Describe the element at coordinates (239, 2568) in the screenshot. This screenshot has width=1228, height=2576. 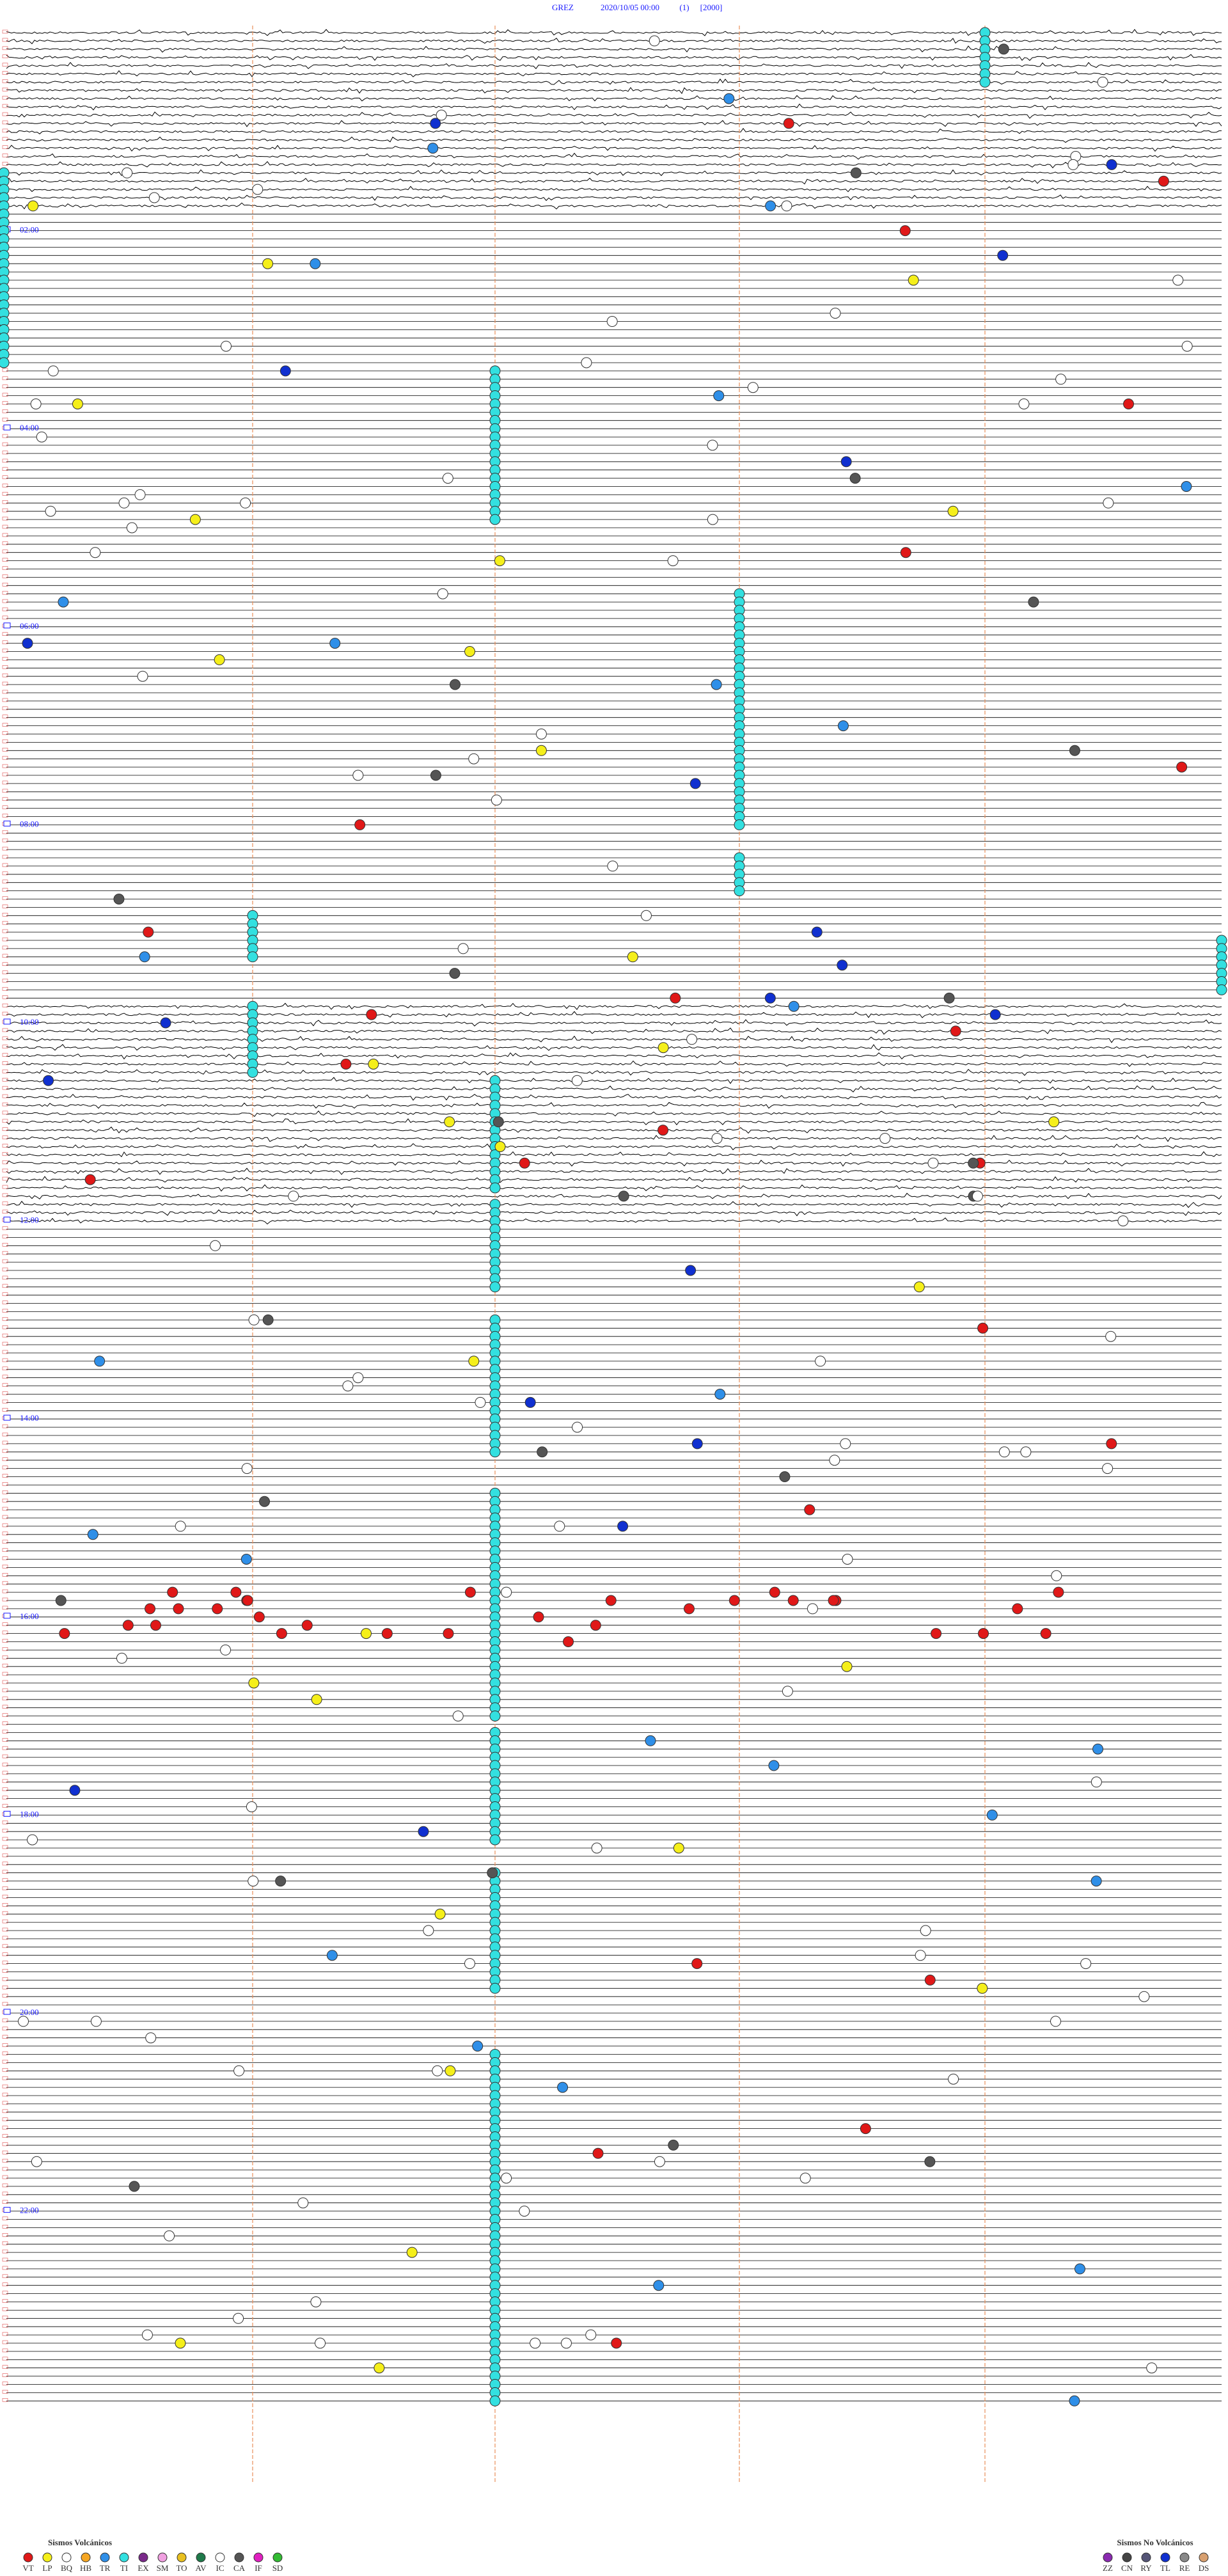
I see `legend-label: CA` at that location.